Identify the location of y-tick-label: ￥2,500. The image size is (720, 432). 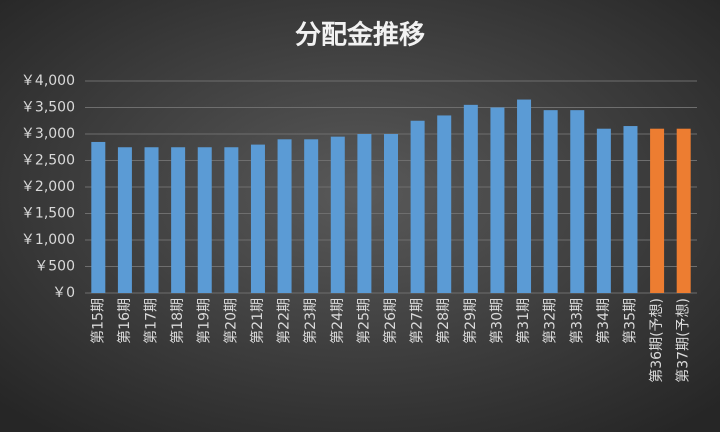
(48, 161).